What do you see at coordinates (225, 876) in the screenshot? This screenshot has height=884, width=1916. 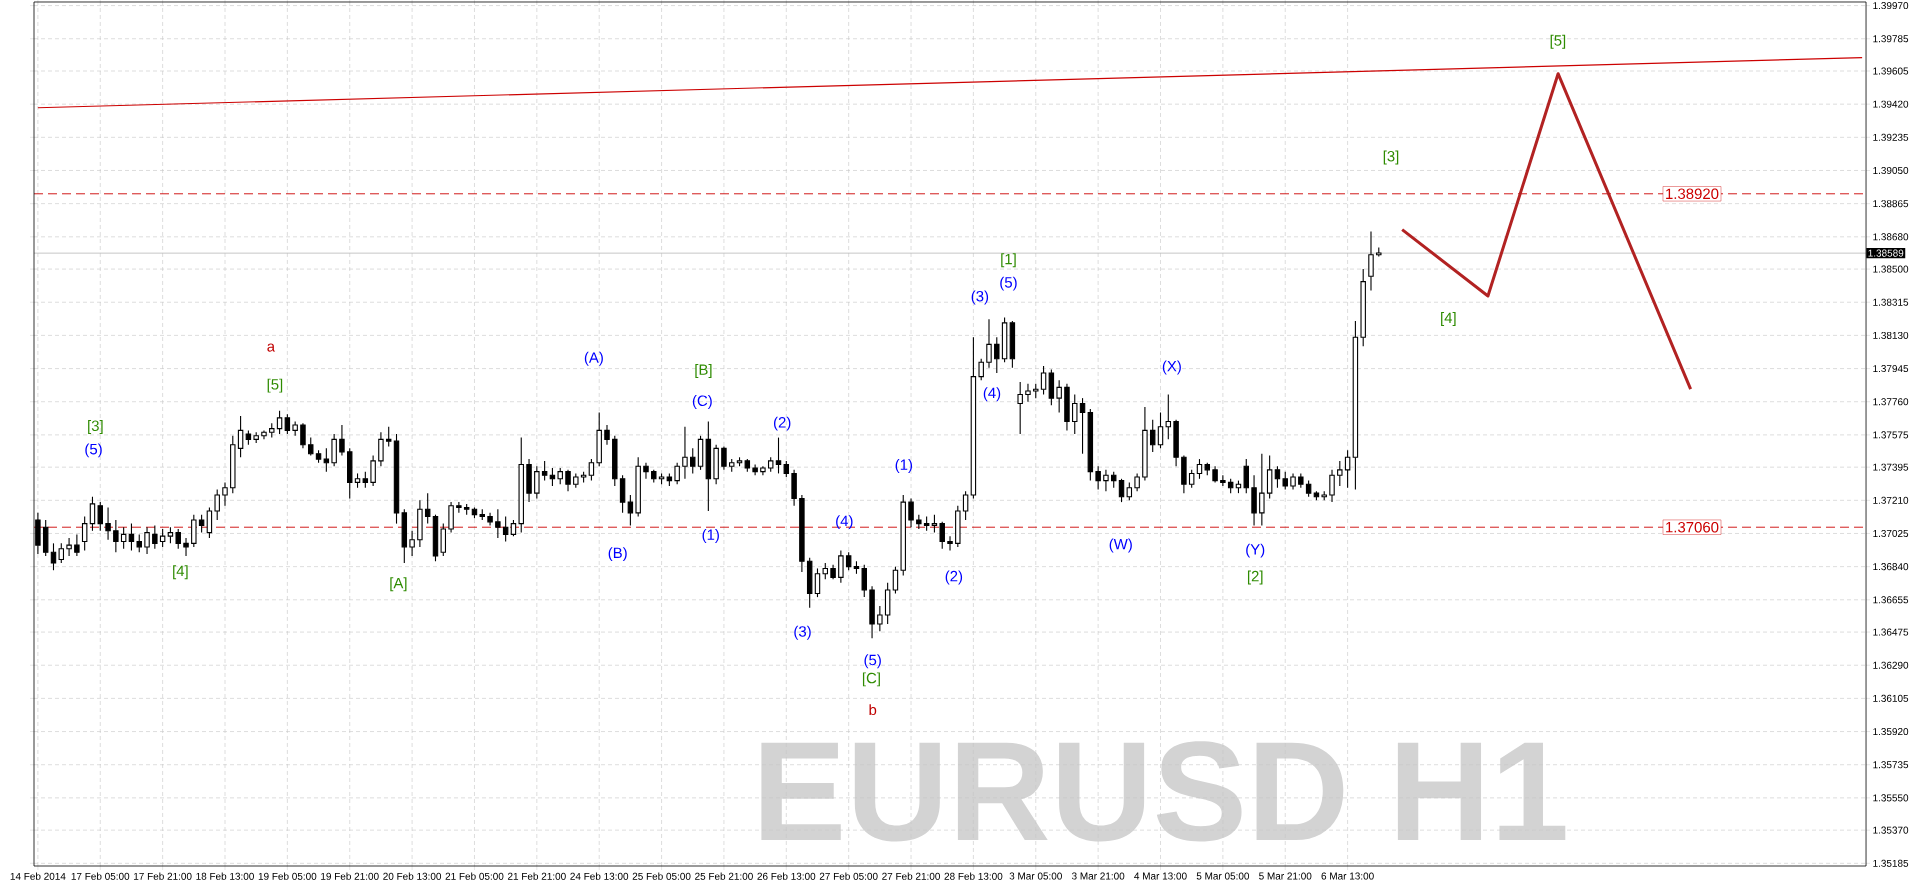 I see `x-tick-label: 18 Feb 13:00` at bounding box center [225, 876].